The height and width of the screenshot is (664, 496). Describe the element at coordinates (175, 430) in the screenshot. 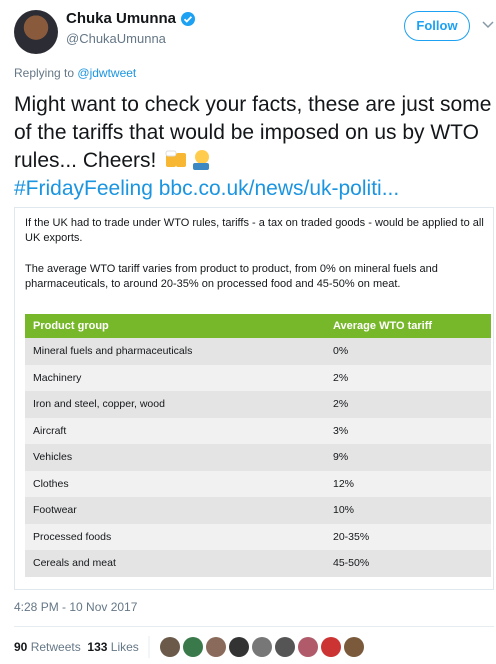

I see `product-cell: Aircraft` at that location.